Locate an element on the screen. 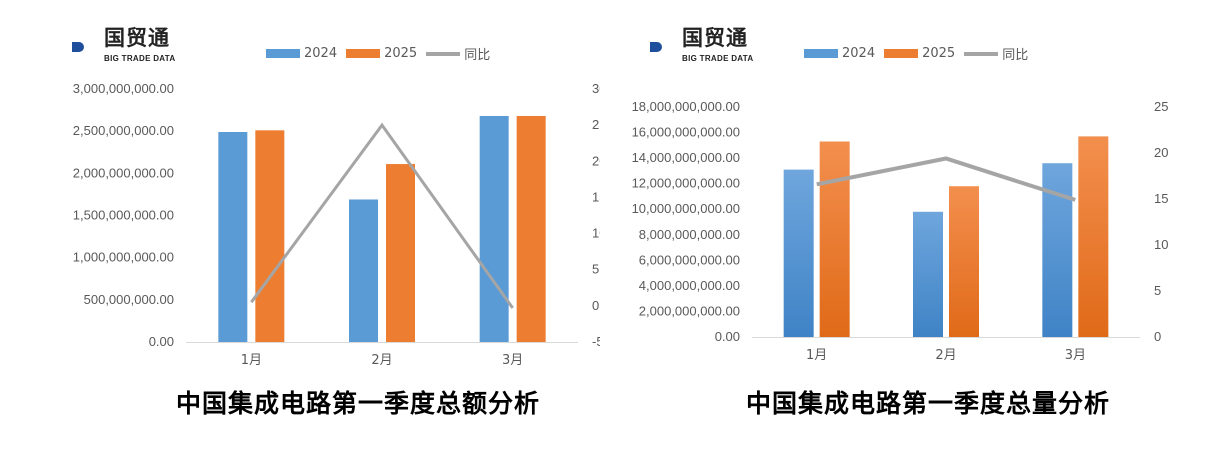 This screenshot has height=455, width=1221. y2-axis-tick-label: 30 is located at coordinates (596, 88).